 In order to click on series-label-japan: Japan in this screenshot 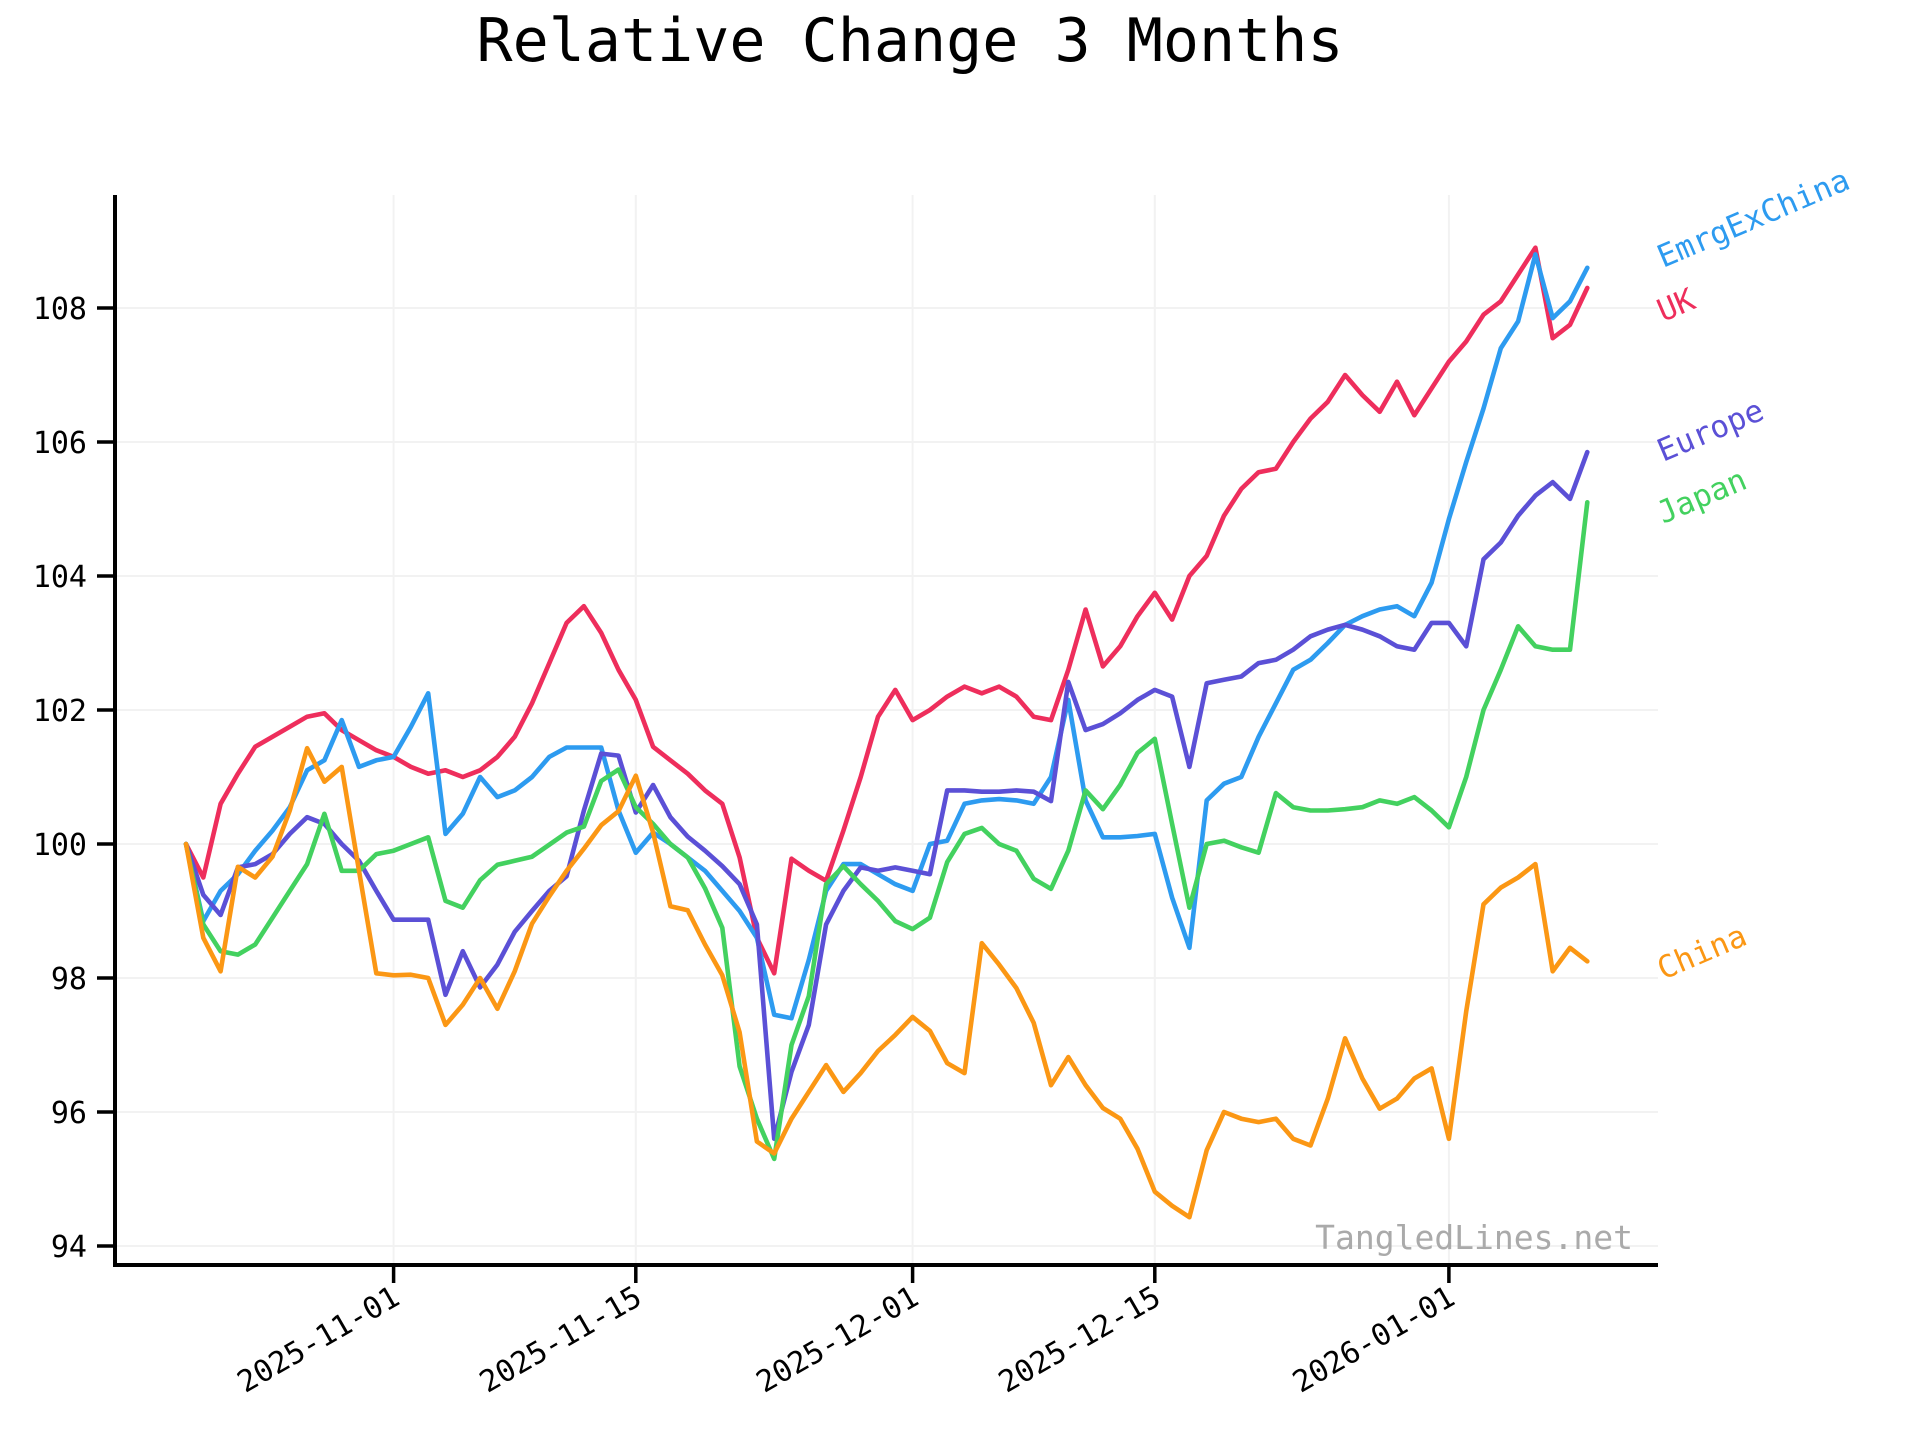, I will do `click(1702, 497)`.